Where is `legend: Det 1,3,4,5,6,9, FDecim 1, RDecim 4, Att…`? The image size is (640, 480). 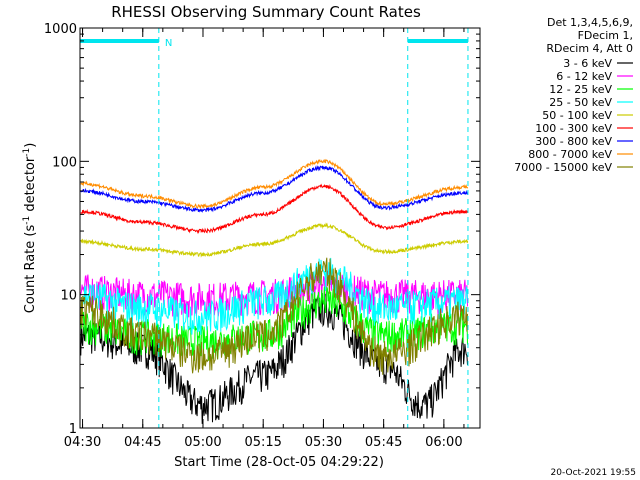 legend: Det 1,3,4,5,6,9, FDecim 1, RDecim 4, Att… is located at coordinates (573, 95).